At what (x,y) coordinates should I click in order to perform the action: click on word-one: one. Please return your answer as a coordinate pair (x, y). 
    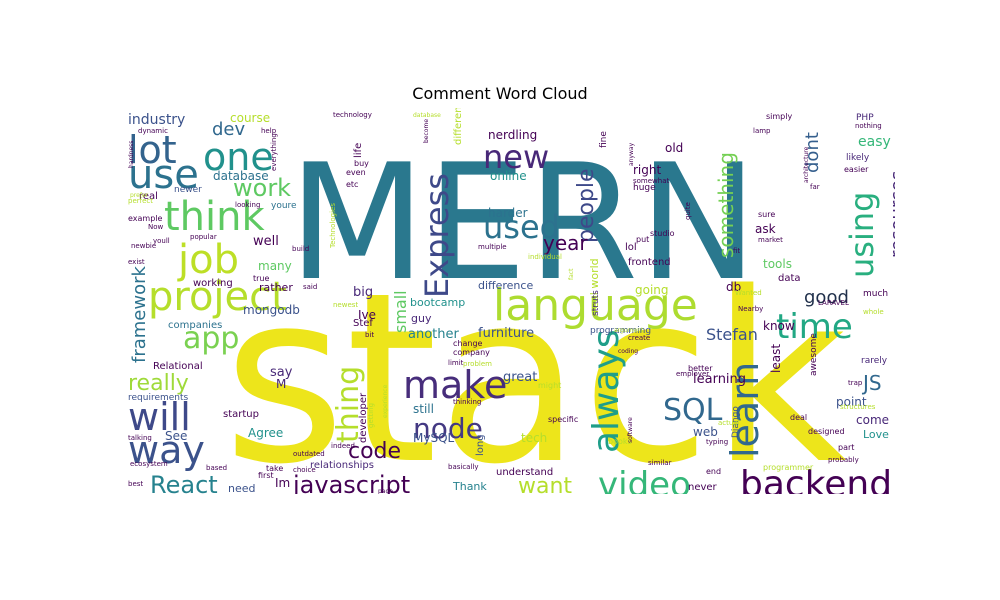
    Looking at the image, I should click on (238, 157).